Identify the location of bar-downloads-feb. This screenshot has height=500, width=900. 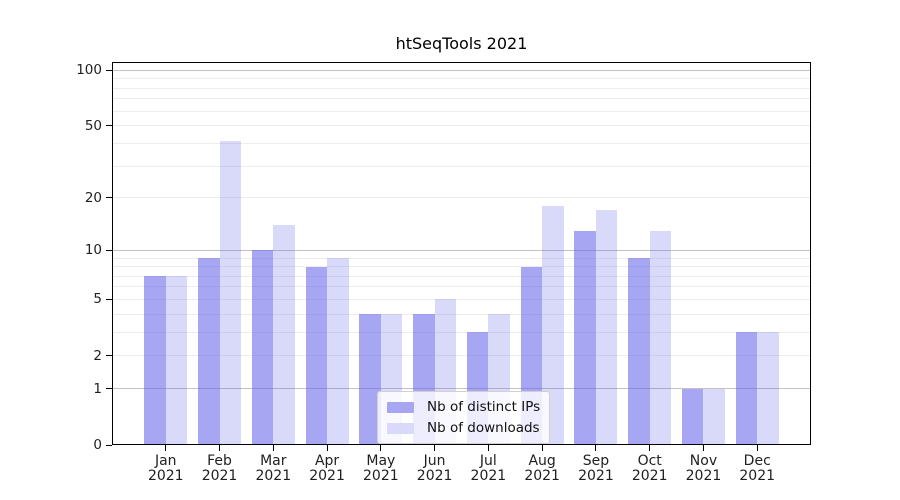
(230, 293).